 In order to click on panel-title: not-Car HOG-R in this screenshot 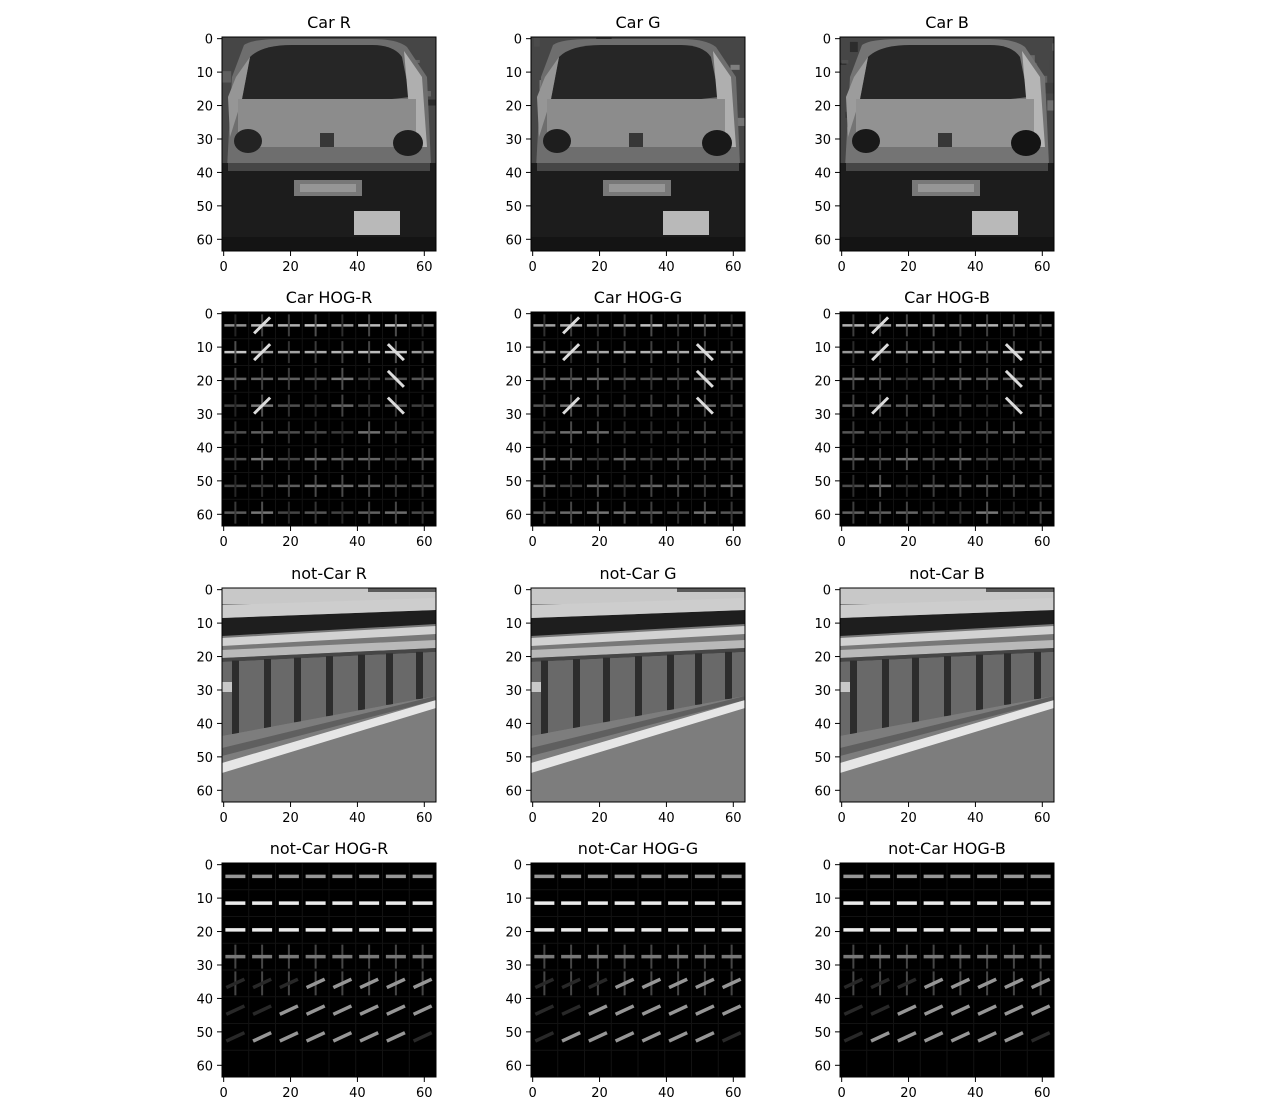, I will do `click(329, 848)`.